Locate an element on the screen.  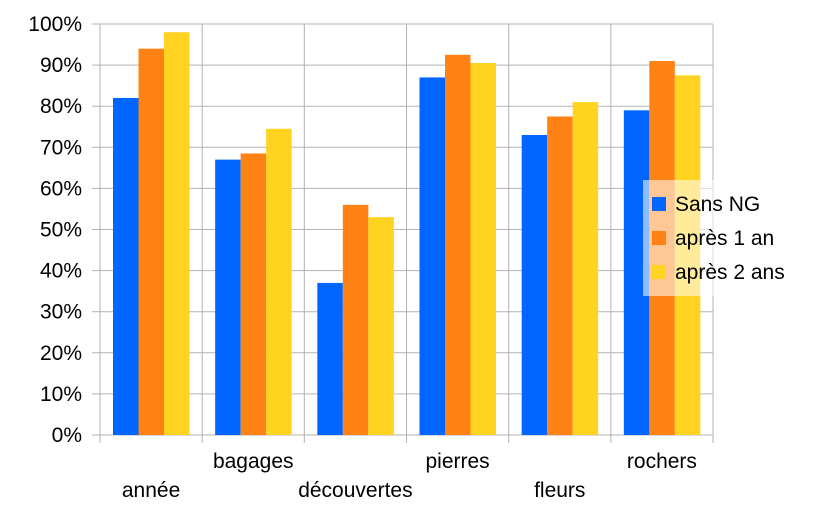
y-tick-label: 80% is located at coordinates (61, 106).